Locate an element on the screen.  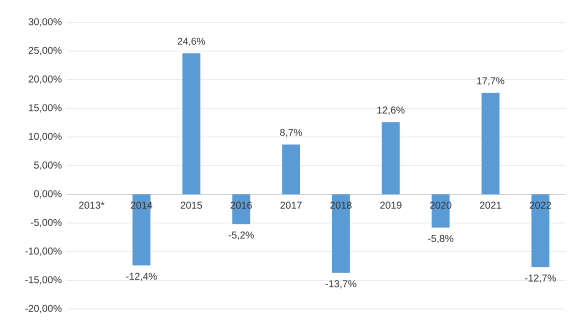
data-label: -13,7% is located at coordinates (341, 284).